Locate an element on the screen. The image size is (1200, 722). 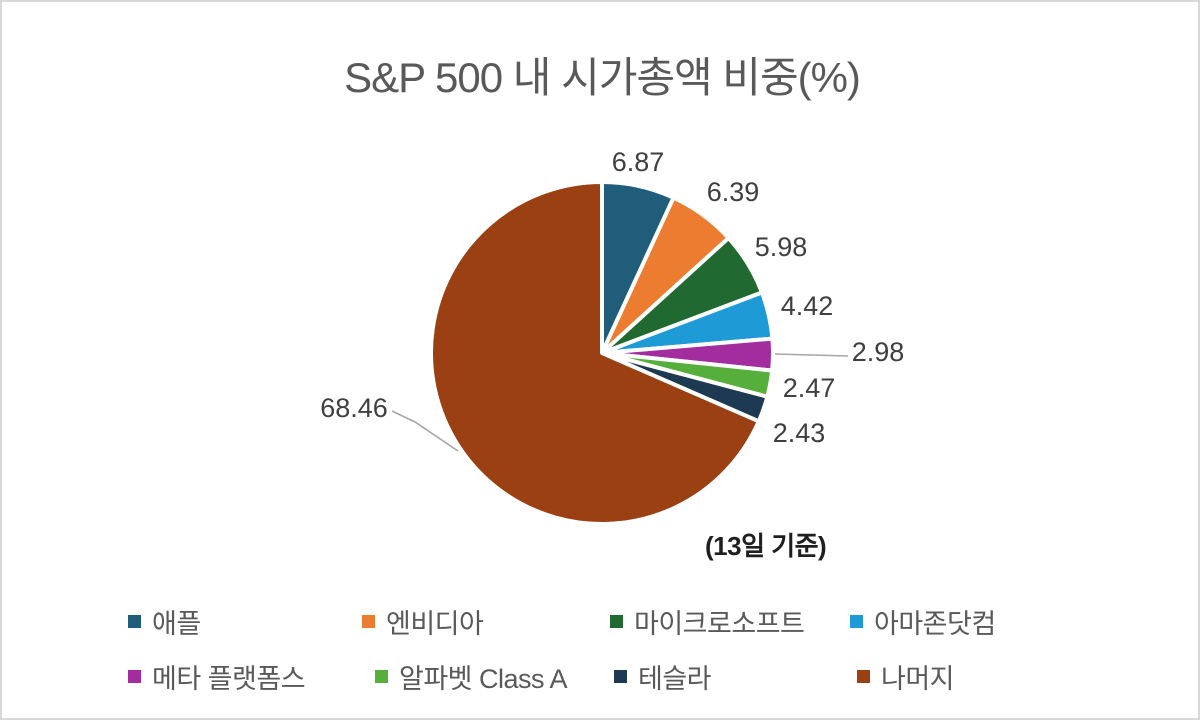
legend-item-amazon: 아마존닷컴 is located at coordinates (923, 622).